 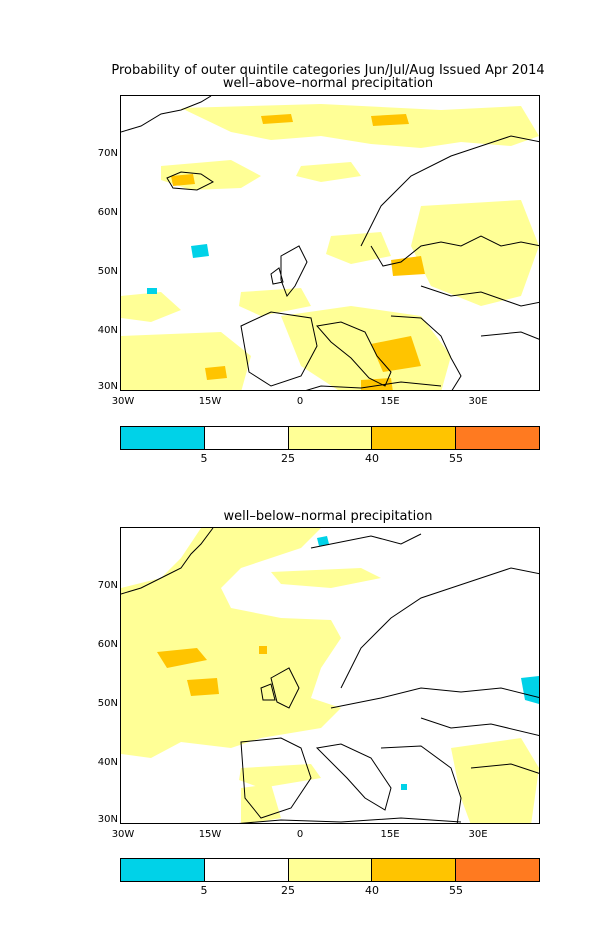 What do you see at coordinates (328, 83) in the screenshot?
I see `panel-1-subtitle: well–above–normal precipitation` at bounding box center [328, 83].